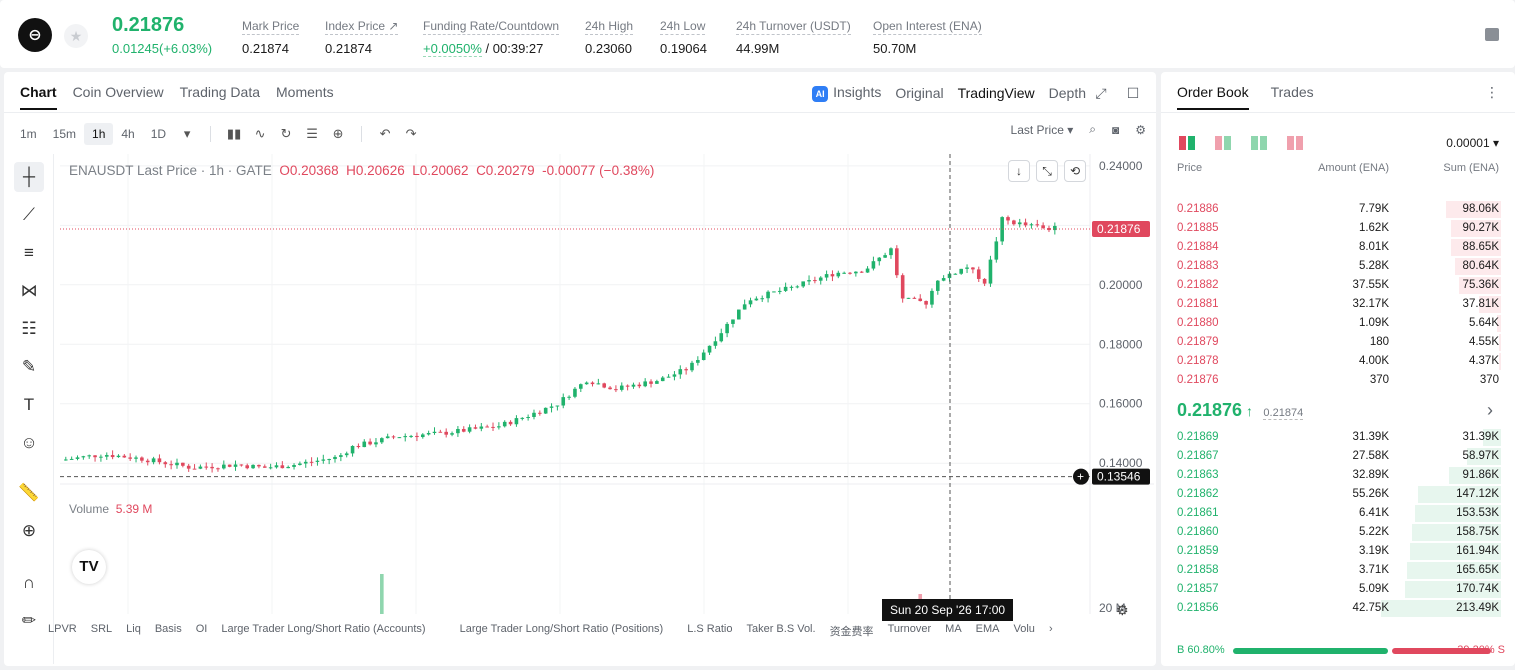  I want to click on book-icon, so click(1492, 34).